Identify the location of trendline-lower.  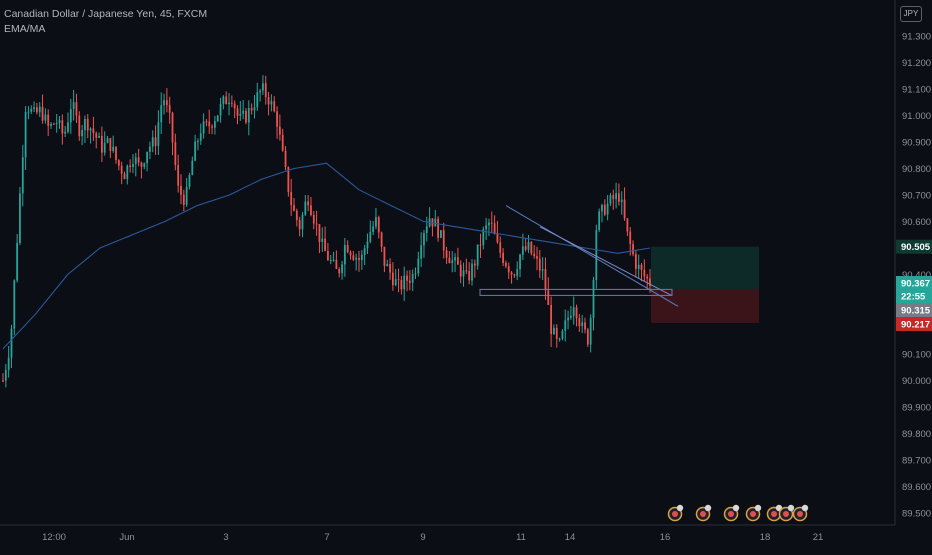
(606, 261).